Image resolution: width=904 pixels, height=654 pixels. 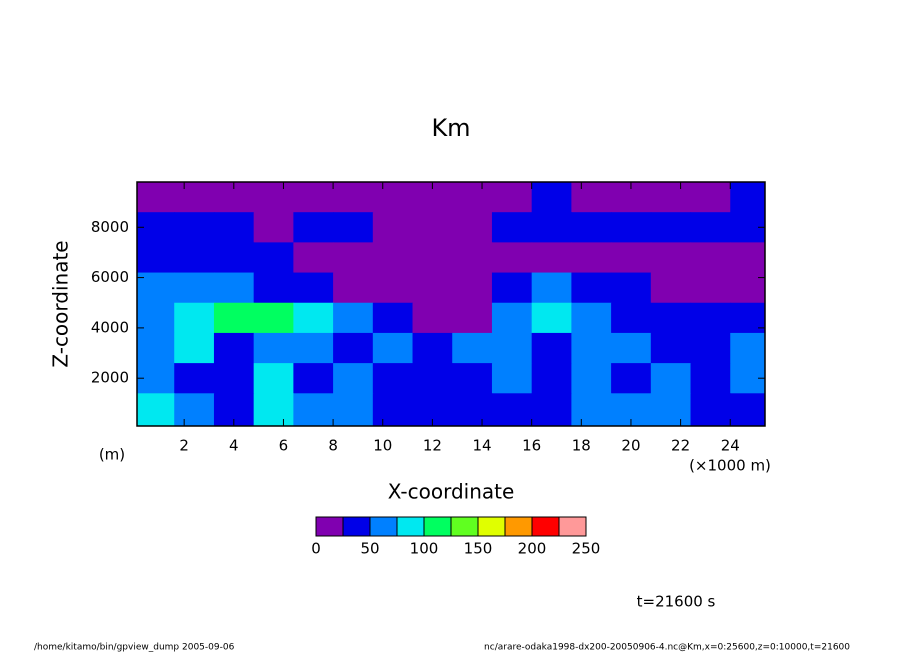 What do you see at coordinates (581, 446) in the screenshot?
I see `x-tick-label: 18` at bounding box center [581, 446].